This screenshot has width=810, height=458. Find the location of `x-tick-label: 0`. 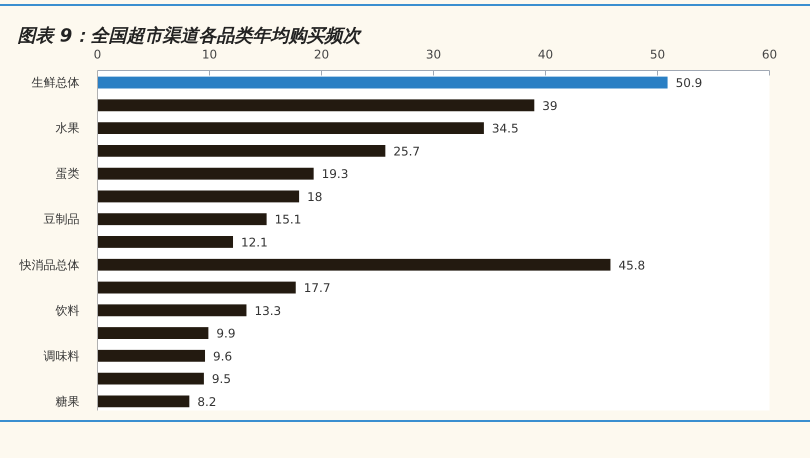

x-tick-label: 0 is located at coordinates (98, 55).